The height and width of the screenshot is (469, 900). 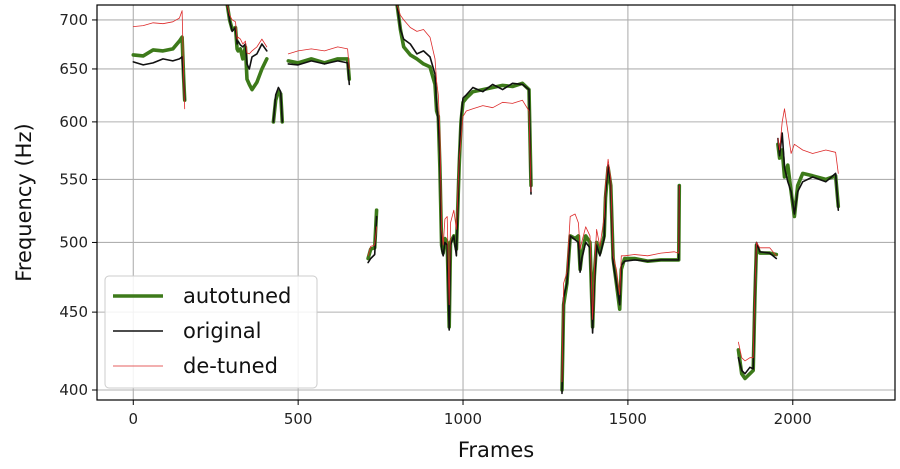 What do you see at coordinates (628, 419) in the screenshot?
I see `x-tick-label: 1500` at bounding box center [628, 419].